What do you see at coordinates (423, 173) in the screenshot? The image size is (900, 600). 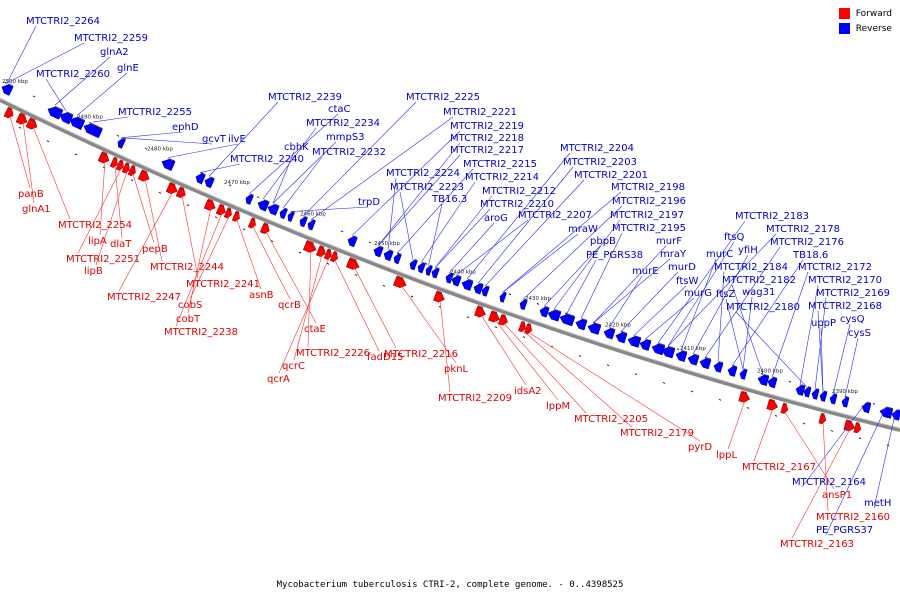 I see `reverse-gene-label: MTCTRI2_2224` at bounding box center [423, 173].